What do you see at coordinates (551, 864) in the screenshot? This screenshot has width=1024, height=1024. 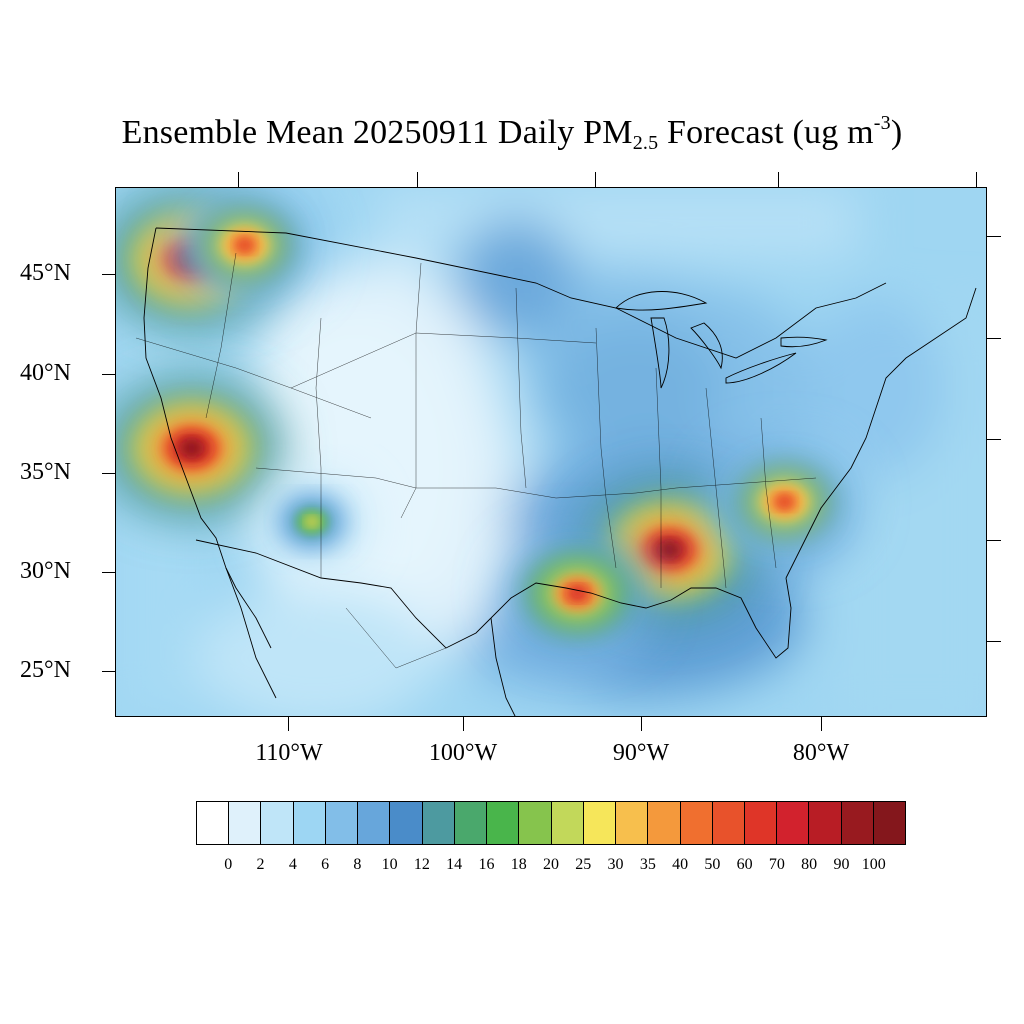 I see `colorbar-label: 20` at bounding box center [551, 864].